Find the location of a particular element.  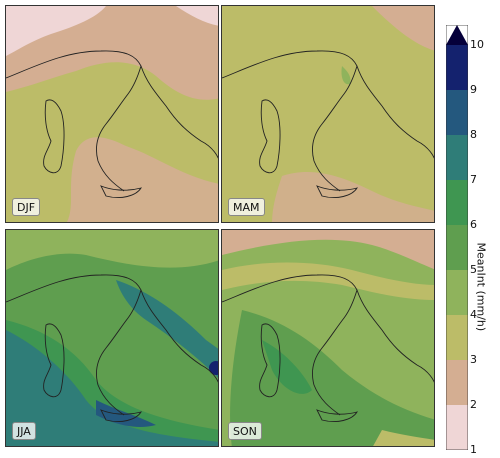

season-label-djf: DJF is located at coordinates (26, 207).